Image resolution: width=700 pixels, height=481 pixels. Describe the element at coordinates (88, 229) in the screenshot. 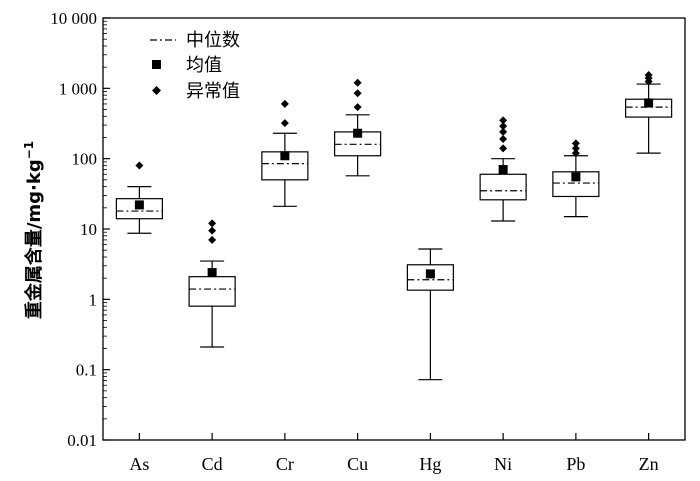

I see `y-tick-label: 10` at that location.